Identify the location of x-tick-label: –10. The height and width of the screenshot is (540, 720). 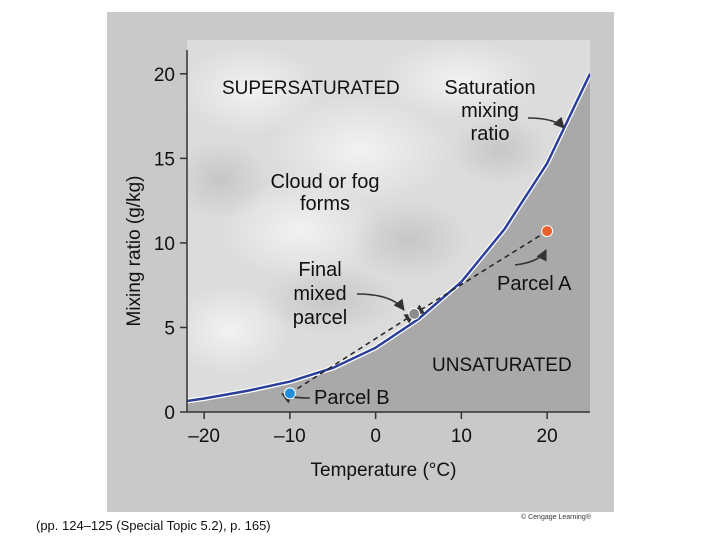
(290, 436).